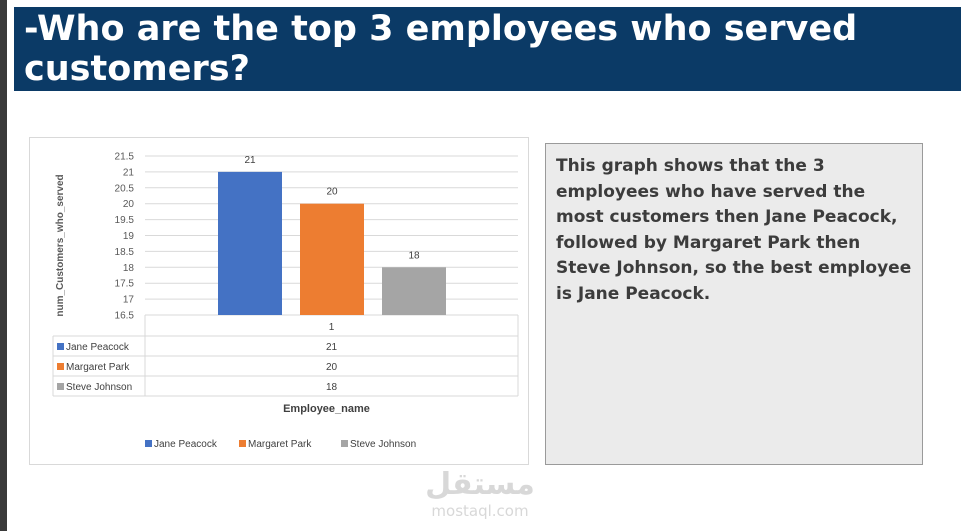  I want to click on y-tick-label: 17, so click(129, 300).